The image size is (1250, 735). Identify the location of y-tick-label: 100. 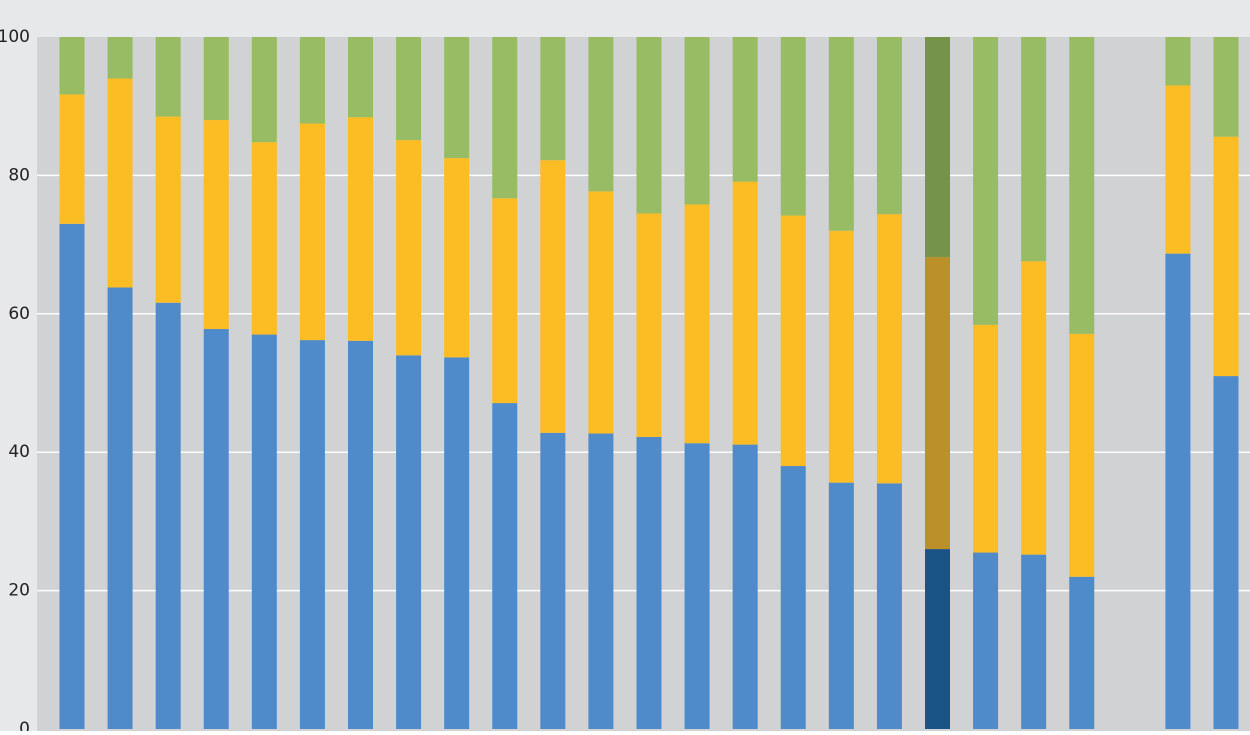
(15, 37).